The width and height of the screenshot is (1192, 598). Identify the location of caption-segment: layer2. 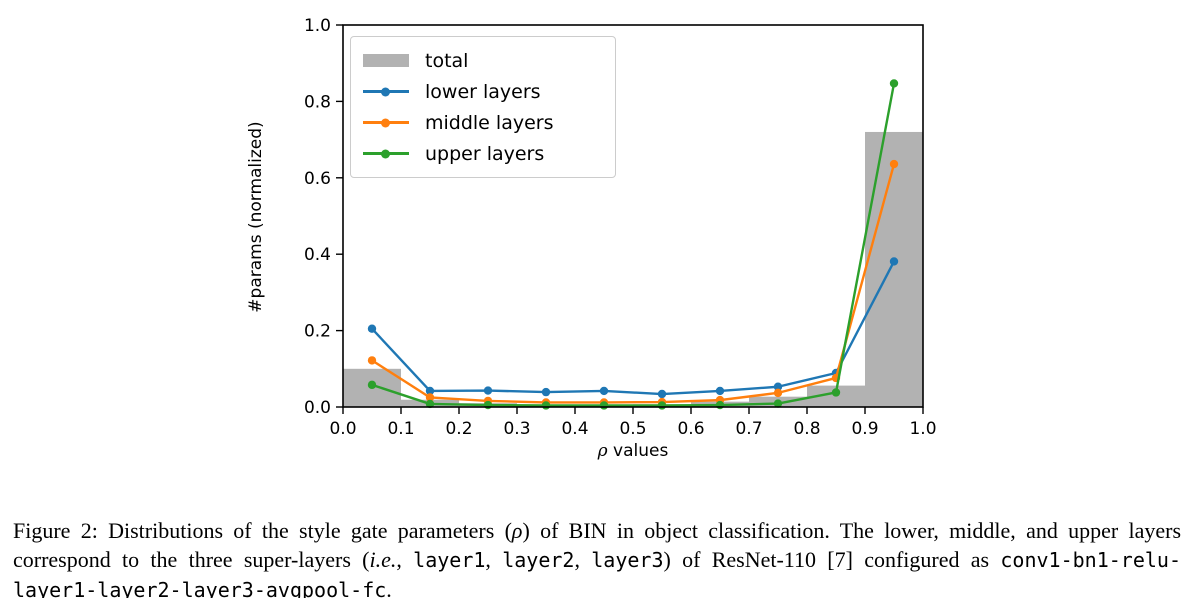
(538, 560).